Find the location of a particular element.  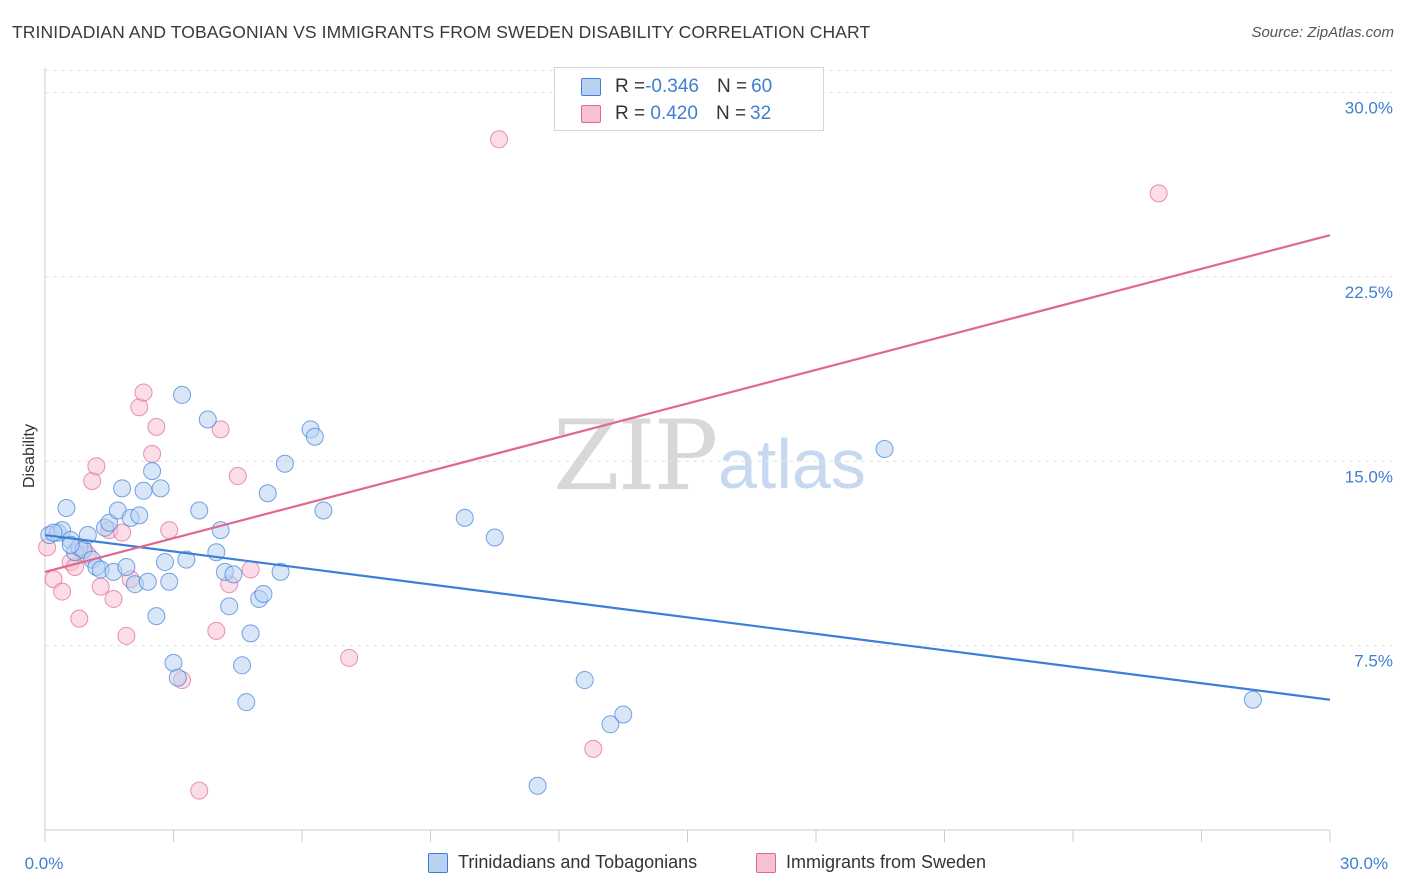

y-tick-label: 30.0% is located at coordinates (1369, 108).